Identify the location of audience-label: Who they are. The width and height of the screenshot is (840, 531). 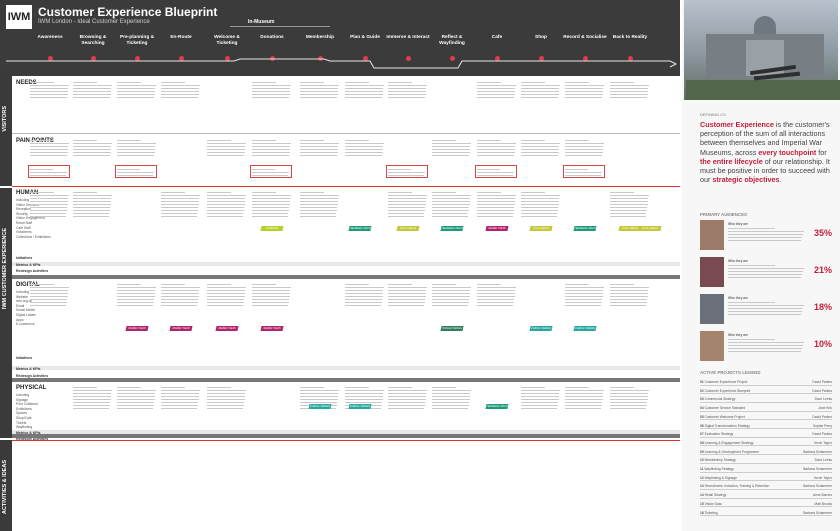
(738, 298).